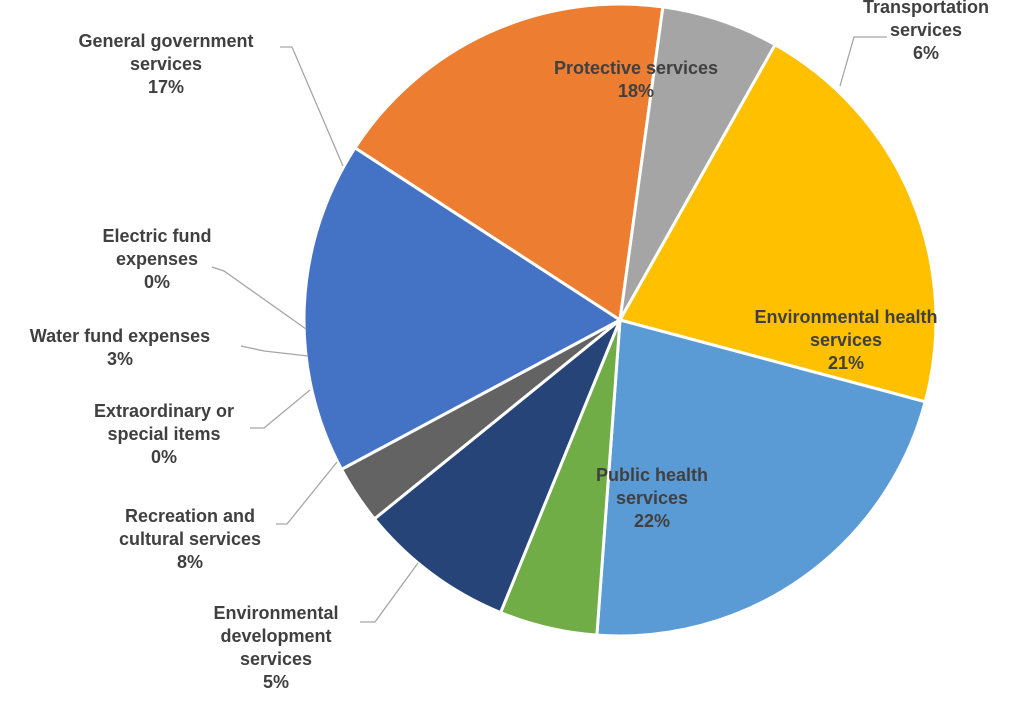  I want to click on slice-name: Environmental, so click(275, 613).